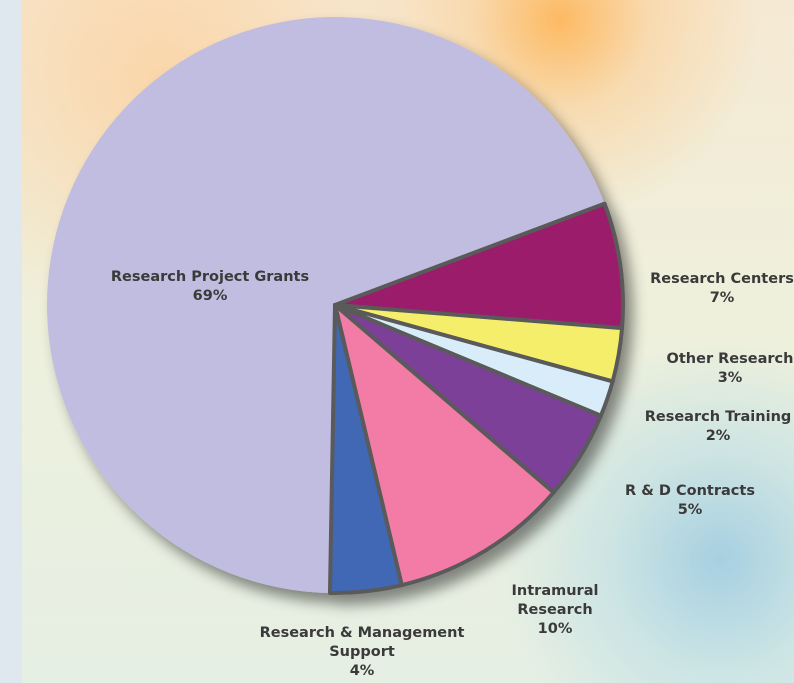  I want to click on slice-label: R & D Contracts 5%, so click(690, 501).